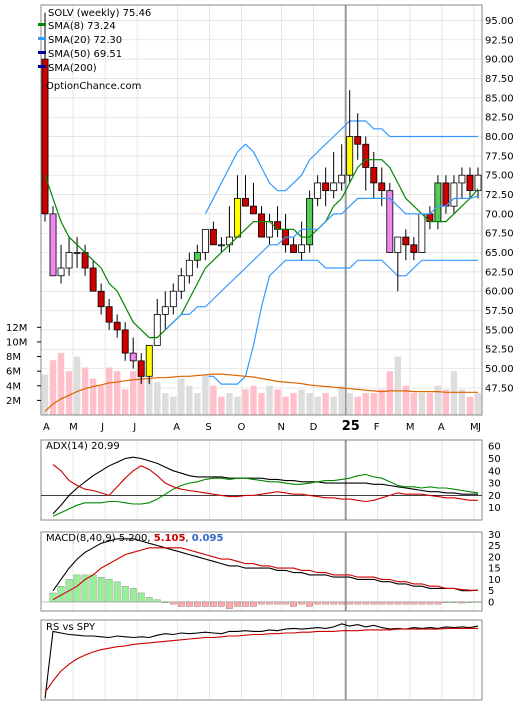  Describe the element at coordinates (73, 427) in the screenshot. I see `x-axis-label: M` at that location.